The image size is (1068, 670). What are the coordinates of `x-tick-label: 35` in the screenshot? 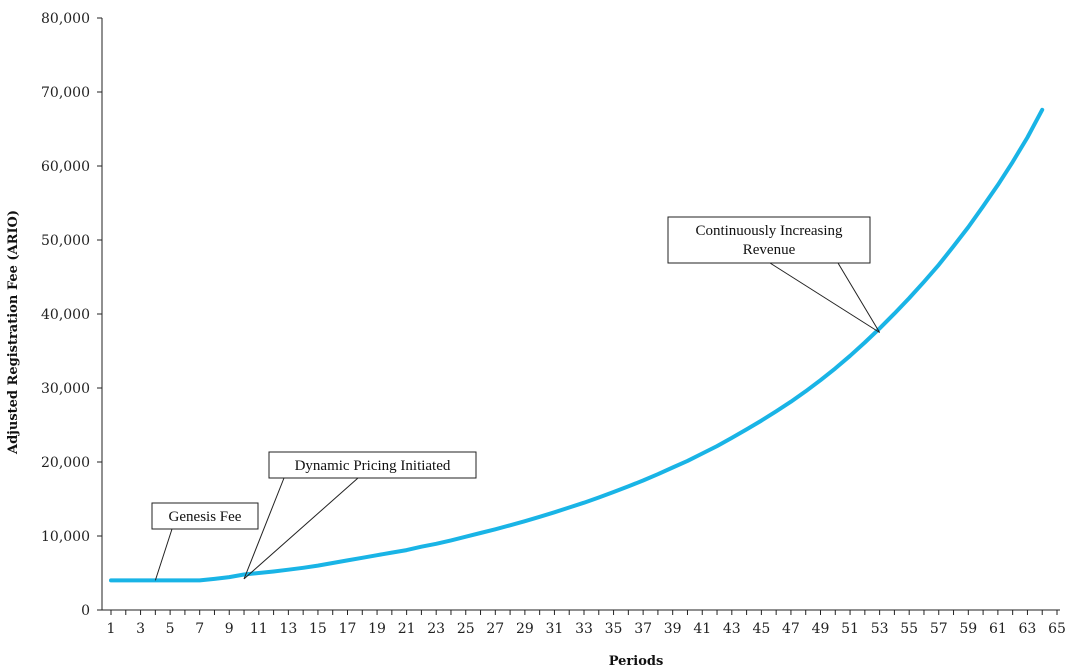 It's located at (614, 629).